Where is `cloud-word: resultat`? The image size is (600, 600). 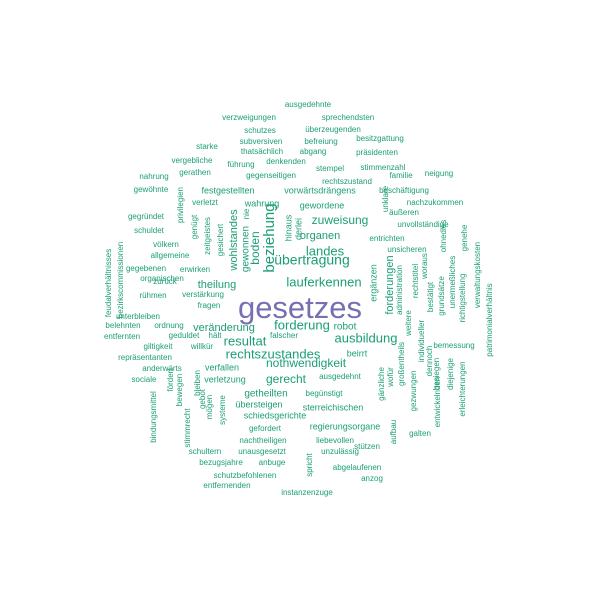
cloud-word: resultat is located at coordinates (245, 340).